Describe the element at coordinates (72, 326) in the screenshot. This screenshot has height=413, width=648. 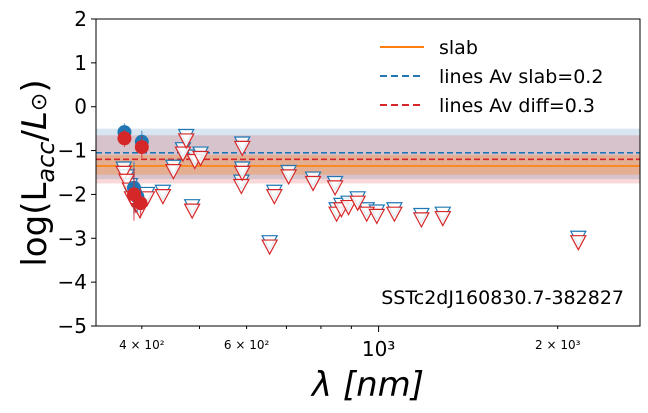
I see `y-tick-label: −5` at that location.